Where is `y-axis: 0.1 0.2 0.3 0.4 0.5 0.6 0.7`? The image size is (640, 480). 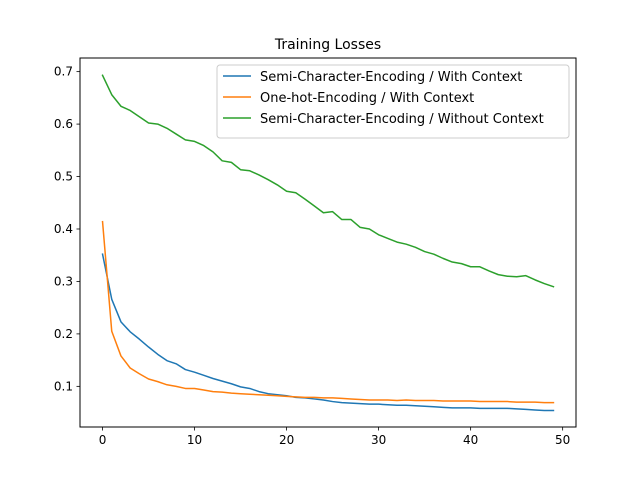
y-axis: 0.1 0.2 0.3 0.4 0.5 0.6 0.7 is located at coordinates (67, 229).